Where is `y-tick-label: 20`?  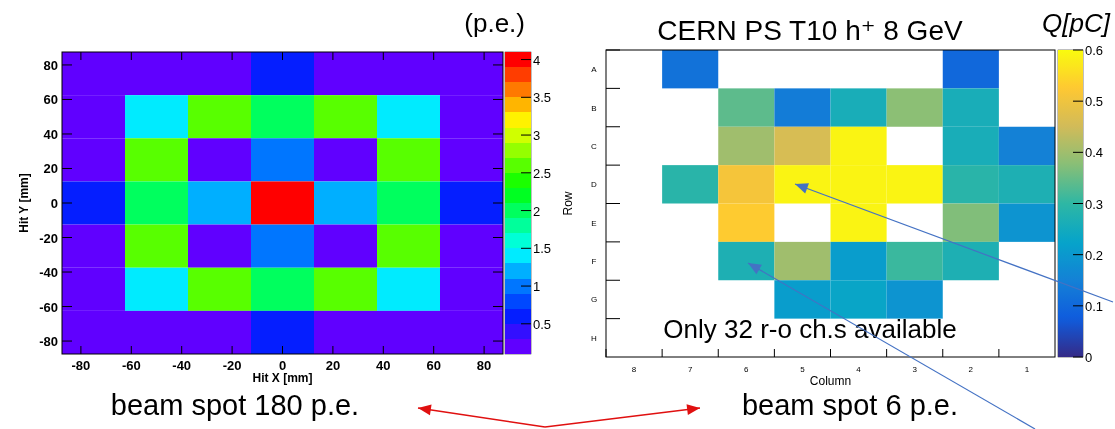 y-tick-label: 20 is located at coordinates (50, 169).